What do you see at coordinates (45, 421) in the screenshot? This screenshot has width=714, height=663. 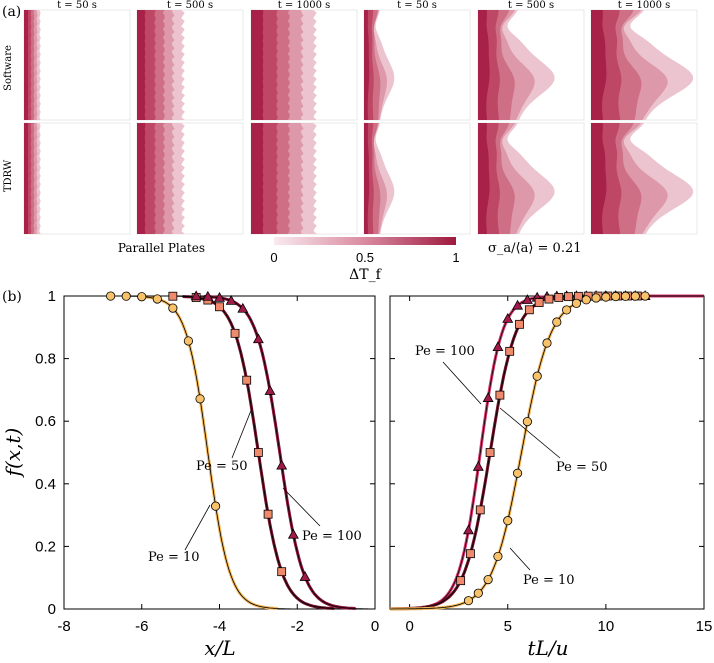 I see `y-tick-label: 0.6` at bounding box center [45, 421].